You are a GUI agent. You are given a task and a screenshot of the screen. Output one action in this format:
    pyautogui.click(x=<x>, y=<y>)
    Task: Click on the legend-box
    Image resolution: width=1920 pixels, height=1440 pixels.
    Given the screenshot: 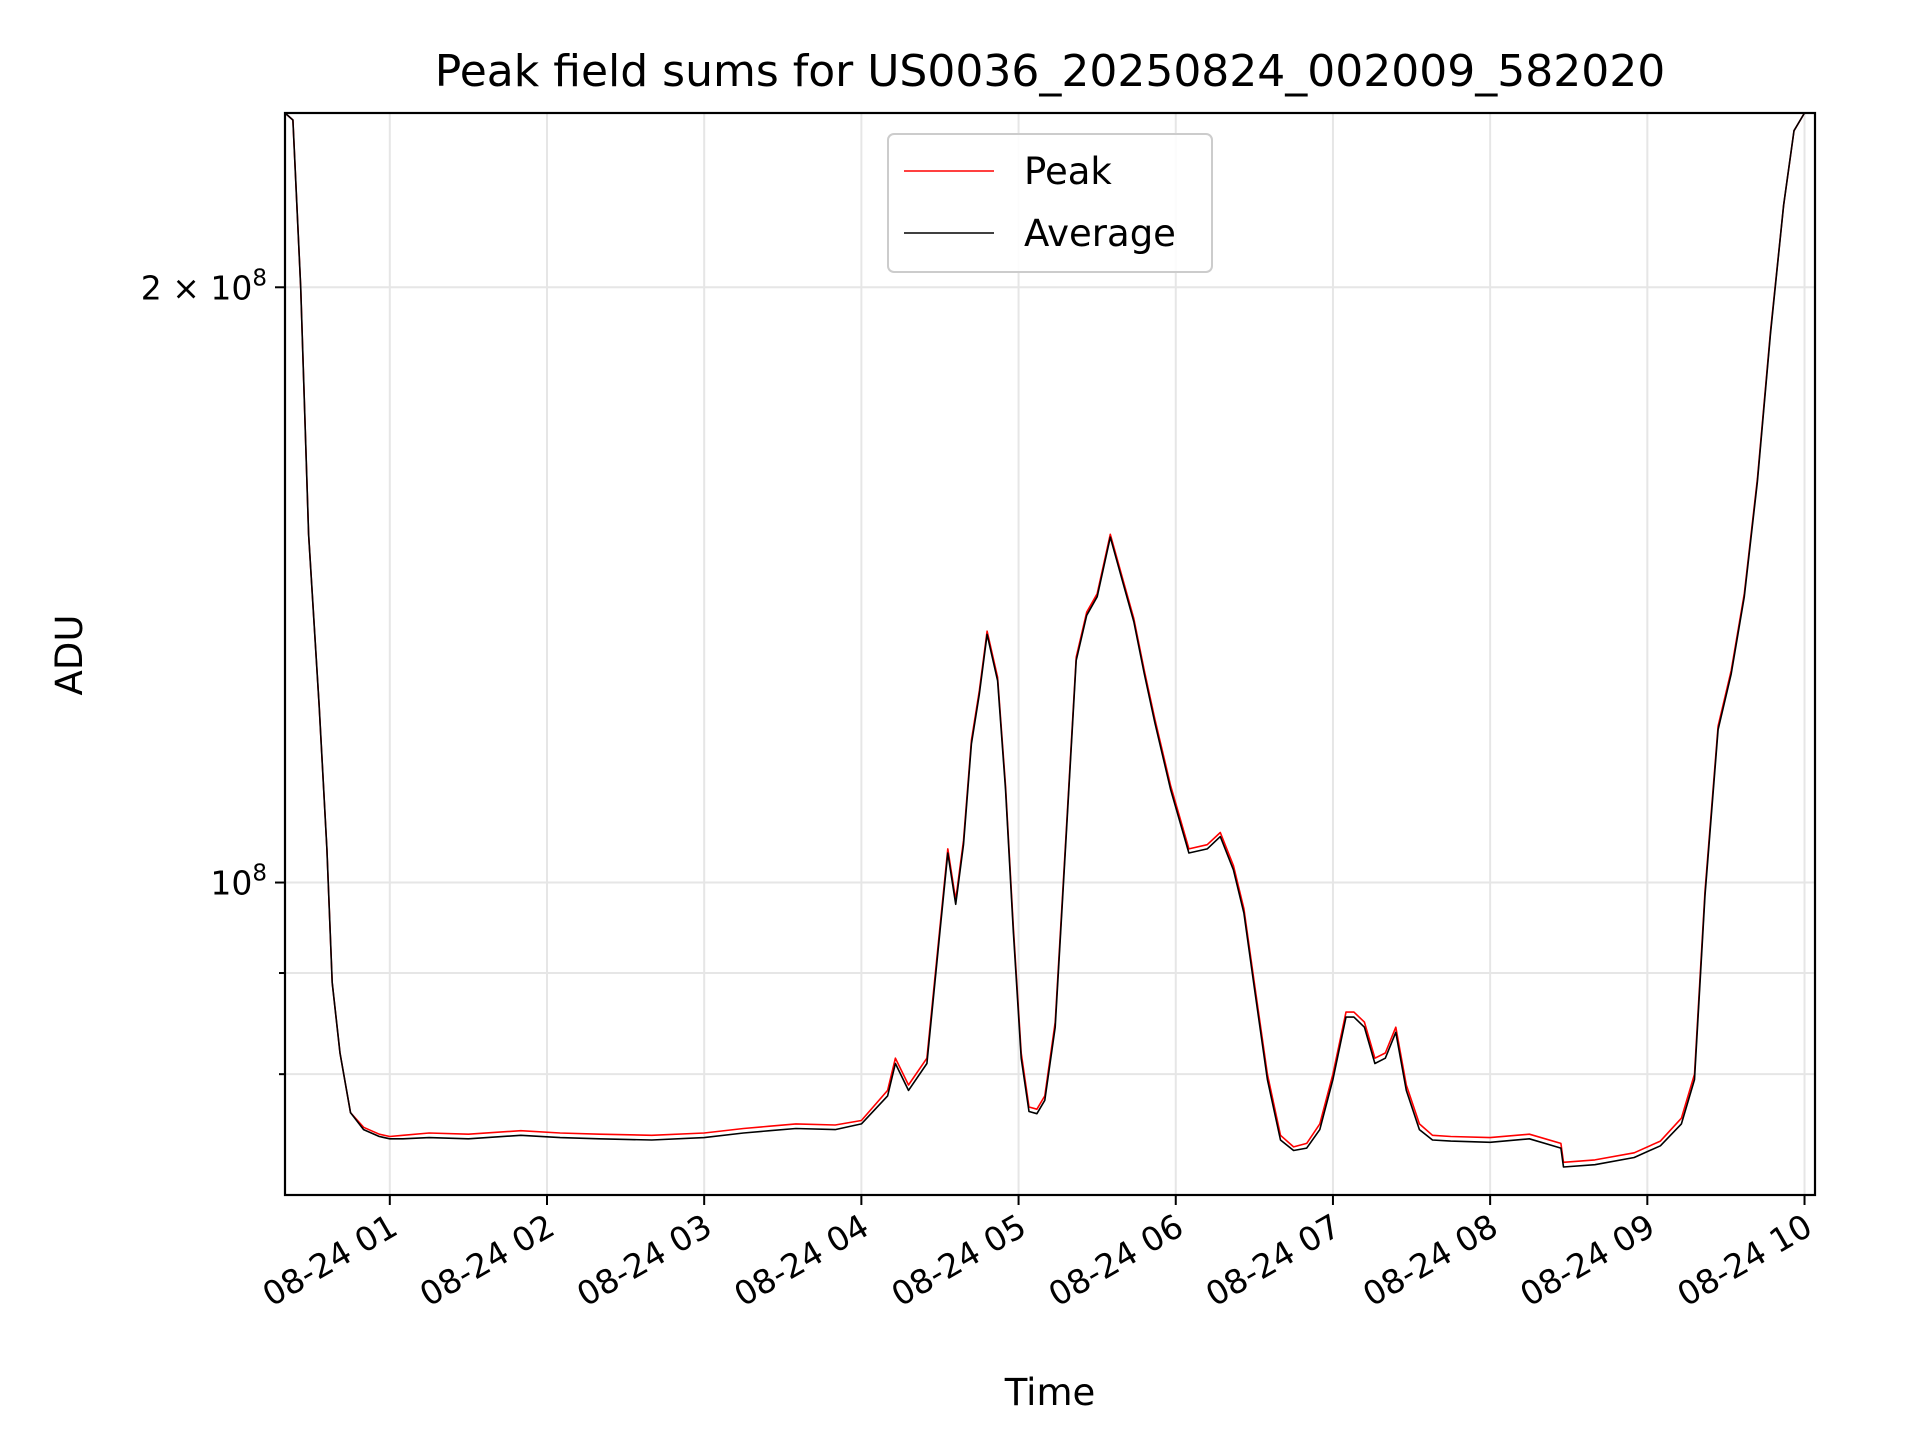 What is the action you would take?
    pyautogui.click(x=1050, y=203)
    